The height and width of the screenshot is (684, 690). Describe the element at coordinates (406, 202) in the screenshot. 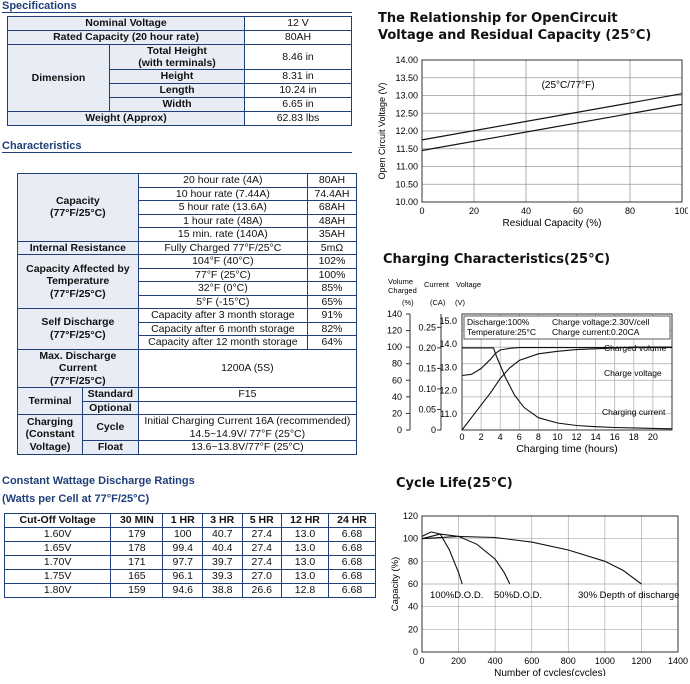

I see `y-tick-label: 10.00` at that location.